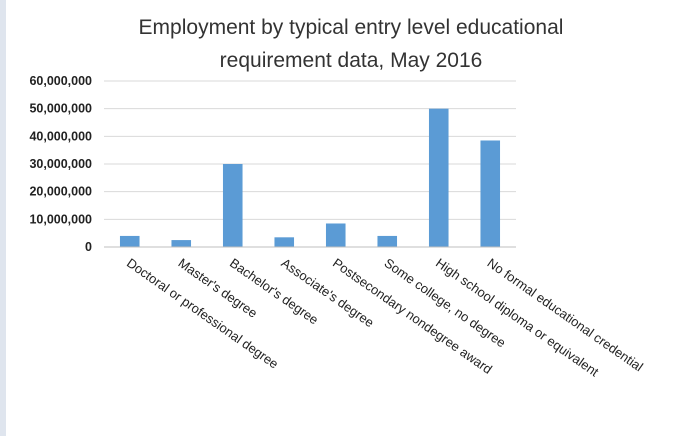  Describe the element at coordinates (60, 109) in the screenshot. I see `y-tick-label: 50,000,000` at that location.